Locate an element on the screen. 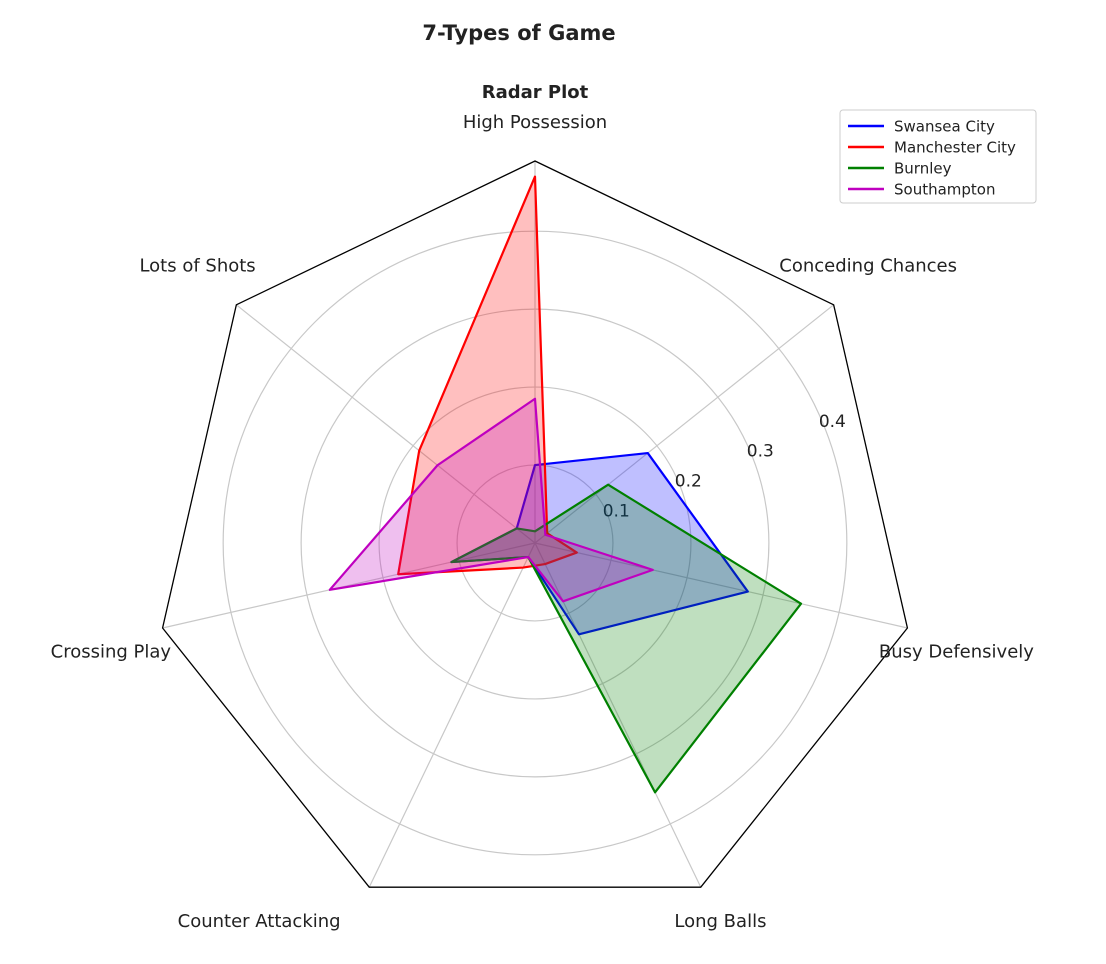 This screenshot has height=964, width=1106. r-tick-label: 0.1 is located at coordinates (616, 511).